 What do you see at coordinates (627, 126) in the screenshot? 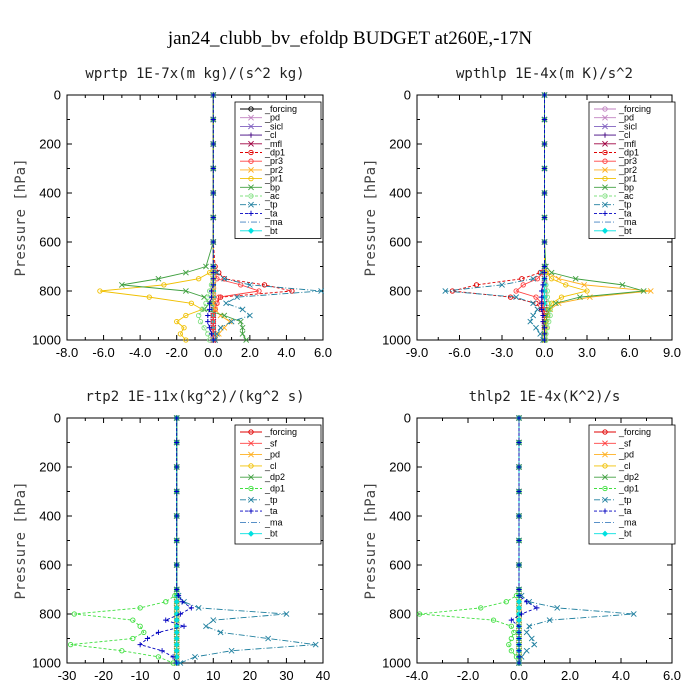
I see `legend-entry: _sicl` at bounding box center [627, 126].